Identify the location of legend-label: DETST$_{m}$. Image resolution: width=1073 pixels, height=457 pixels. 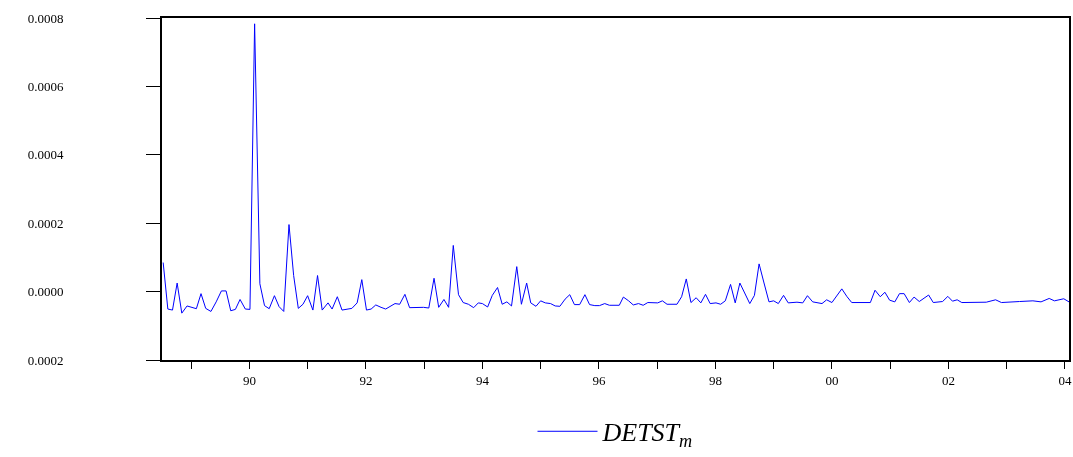
(647, 434).